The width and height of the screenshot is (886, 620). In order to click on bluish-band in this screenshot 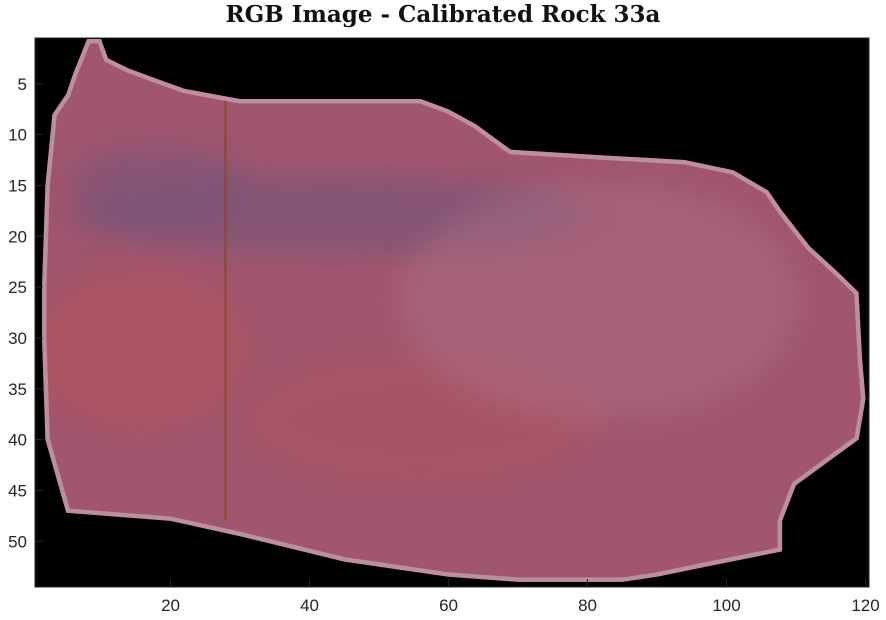, I will do `click(160, 185)`.